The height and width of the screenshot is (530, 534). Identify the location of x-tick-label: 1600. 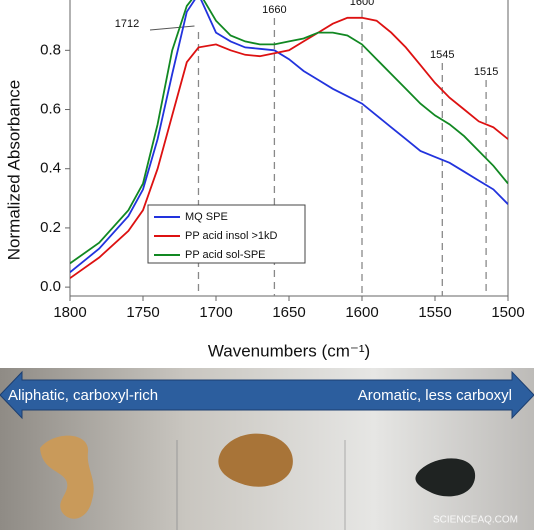
(361, 312).